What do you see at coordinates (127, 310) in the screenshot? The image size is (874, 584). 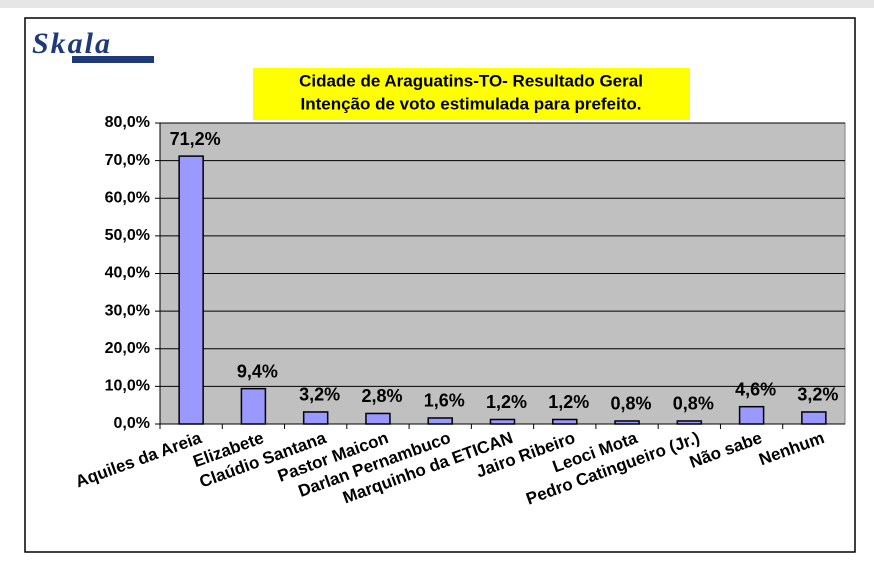 I see `y-tick-label: 30,0%` at bounding box center [127, 310].